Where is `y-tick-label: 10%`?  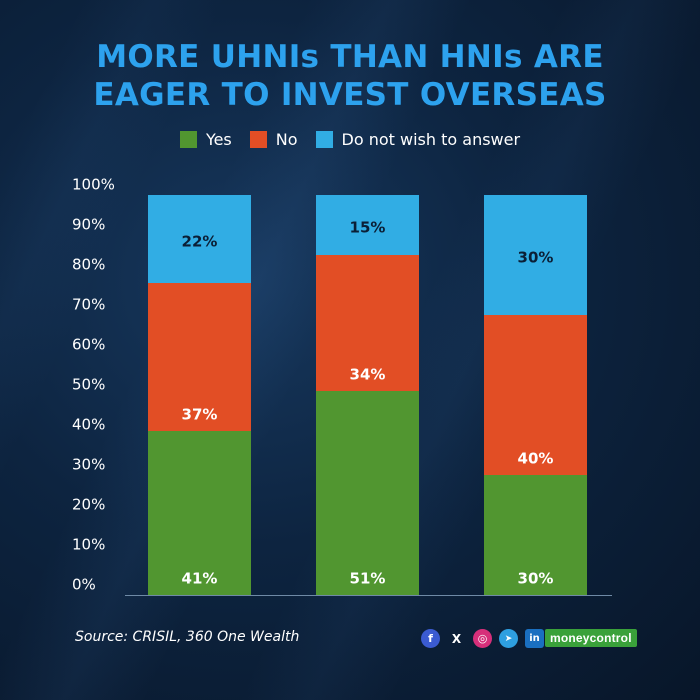
y-tick-label: 10% is located at coordinates (88, 545).